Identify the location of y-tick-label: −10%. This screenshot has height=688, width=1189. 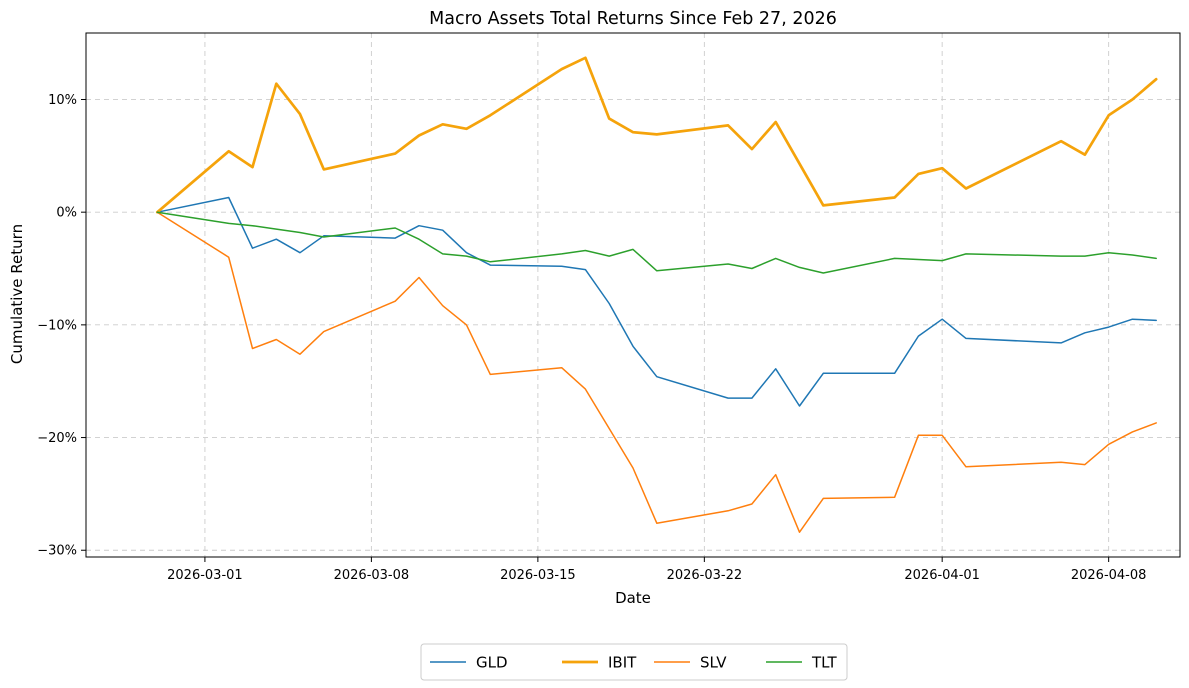
(57, 325).